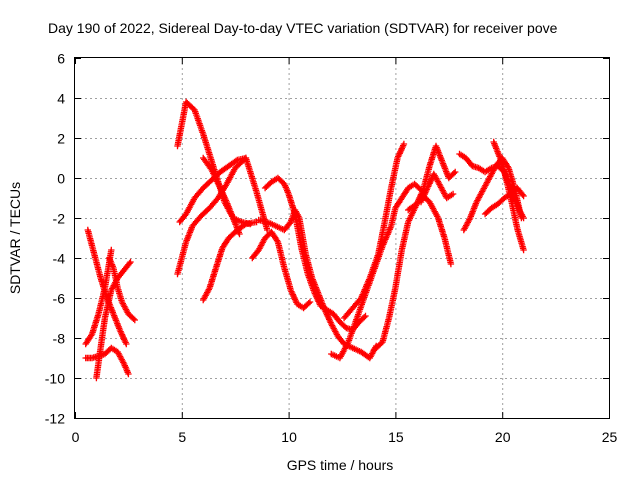 This screenshot has height=480, width=640. What do you see at coordinates (55, 379) in the screenshot?
I see `y-tick-label: -10` at bounding box center [55, 379].